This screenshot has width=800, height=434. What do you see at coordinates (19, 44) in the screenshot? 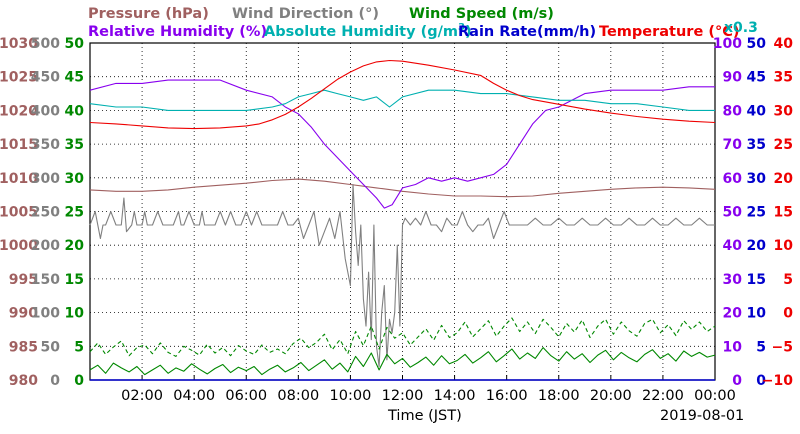
I see `y-tick-pressure: 1030` at bounding box center [19, 44].